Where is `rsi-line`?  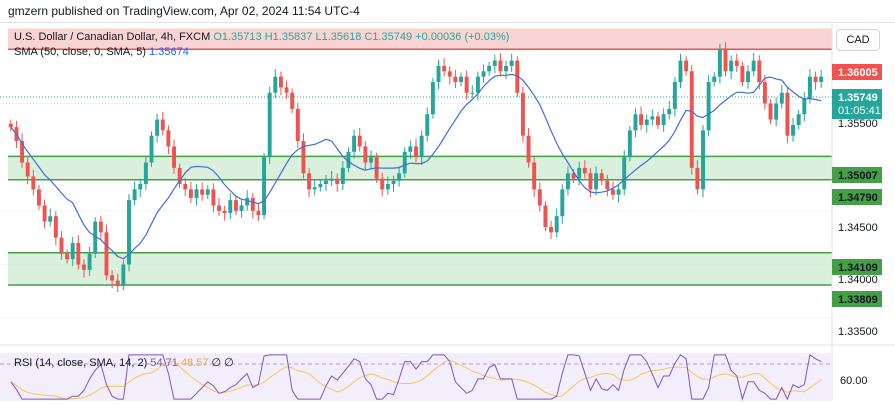 rsi-line is located at coordinates (416, 377).